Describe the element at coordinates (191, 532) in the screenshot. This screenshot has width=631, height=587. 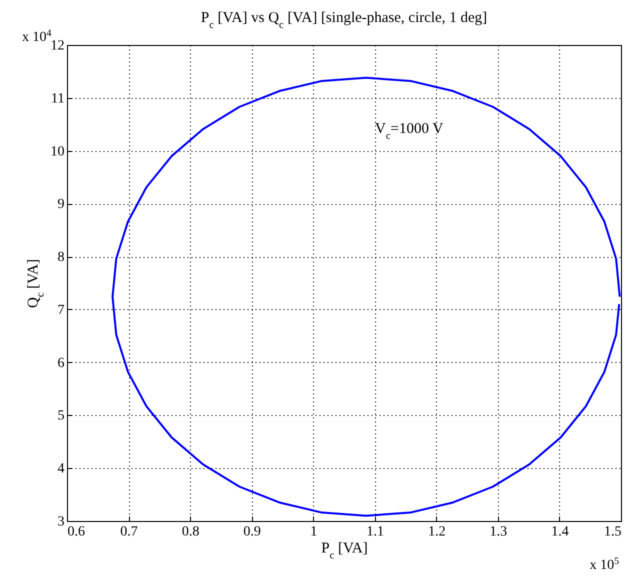
I see `x-tick-label: 0.8` at that location.